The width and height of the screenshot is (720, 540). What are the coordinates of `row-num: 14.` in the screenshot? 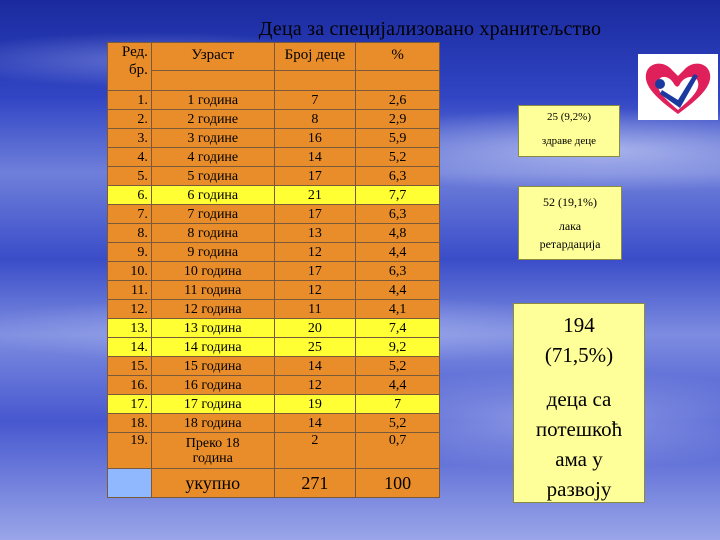 It's located at (129, 347).